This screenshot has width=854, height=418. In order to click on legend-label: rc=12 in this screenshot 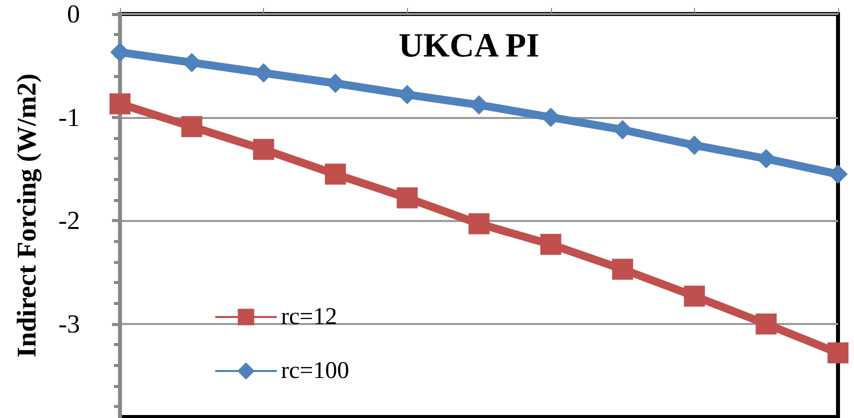, I will do `click(309, 317)`.